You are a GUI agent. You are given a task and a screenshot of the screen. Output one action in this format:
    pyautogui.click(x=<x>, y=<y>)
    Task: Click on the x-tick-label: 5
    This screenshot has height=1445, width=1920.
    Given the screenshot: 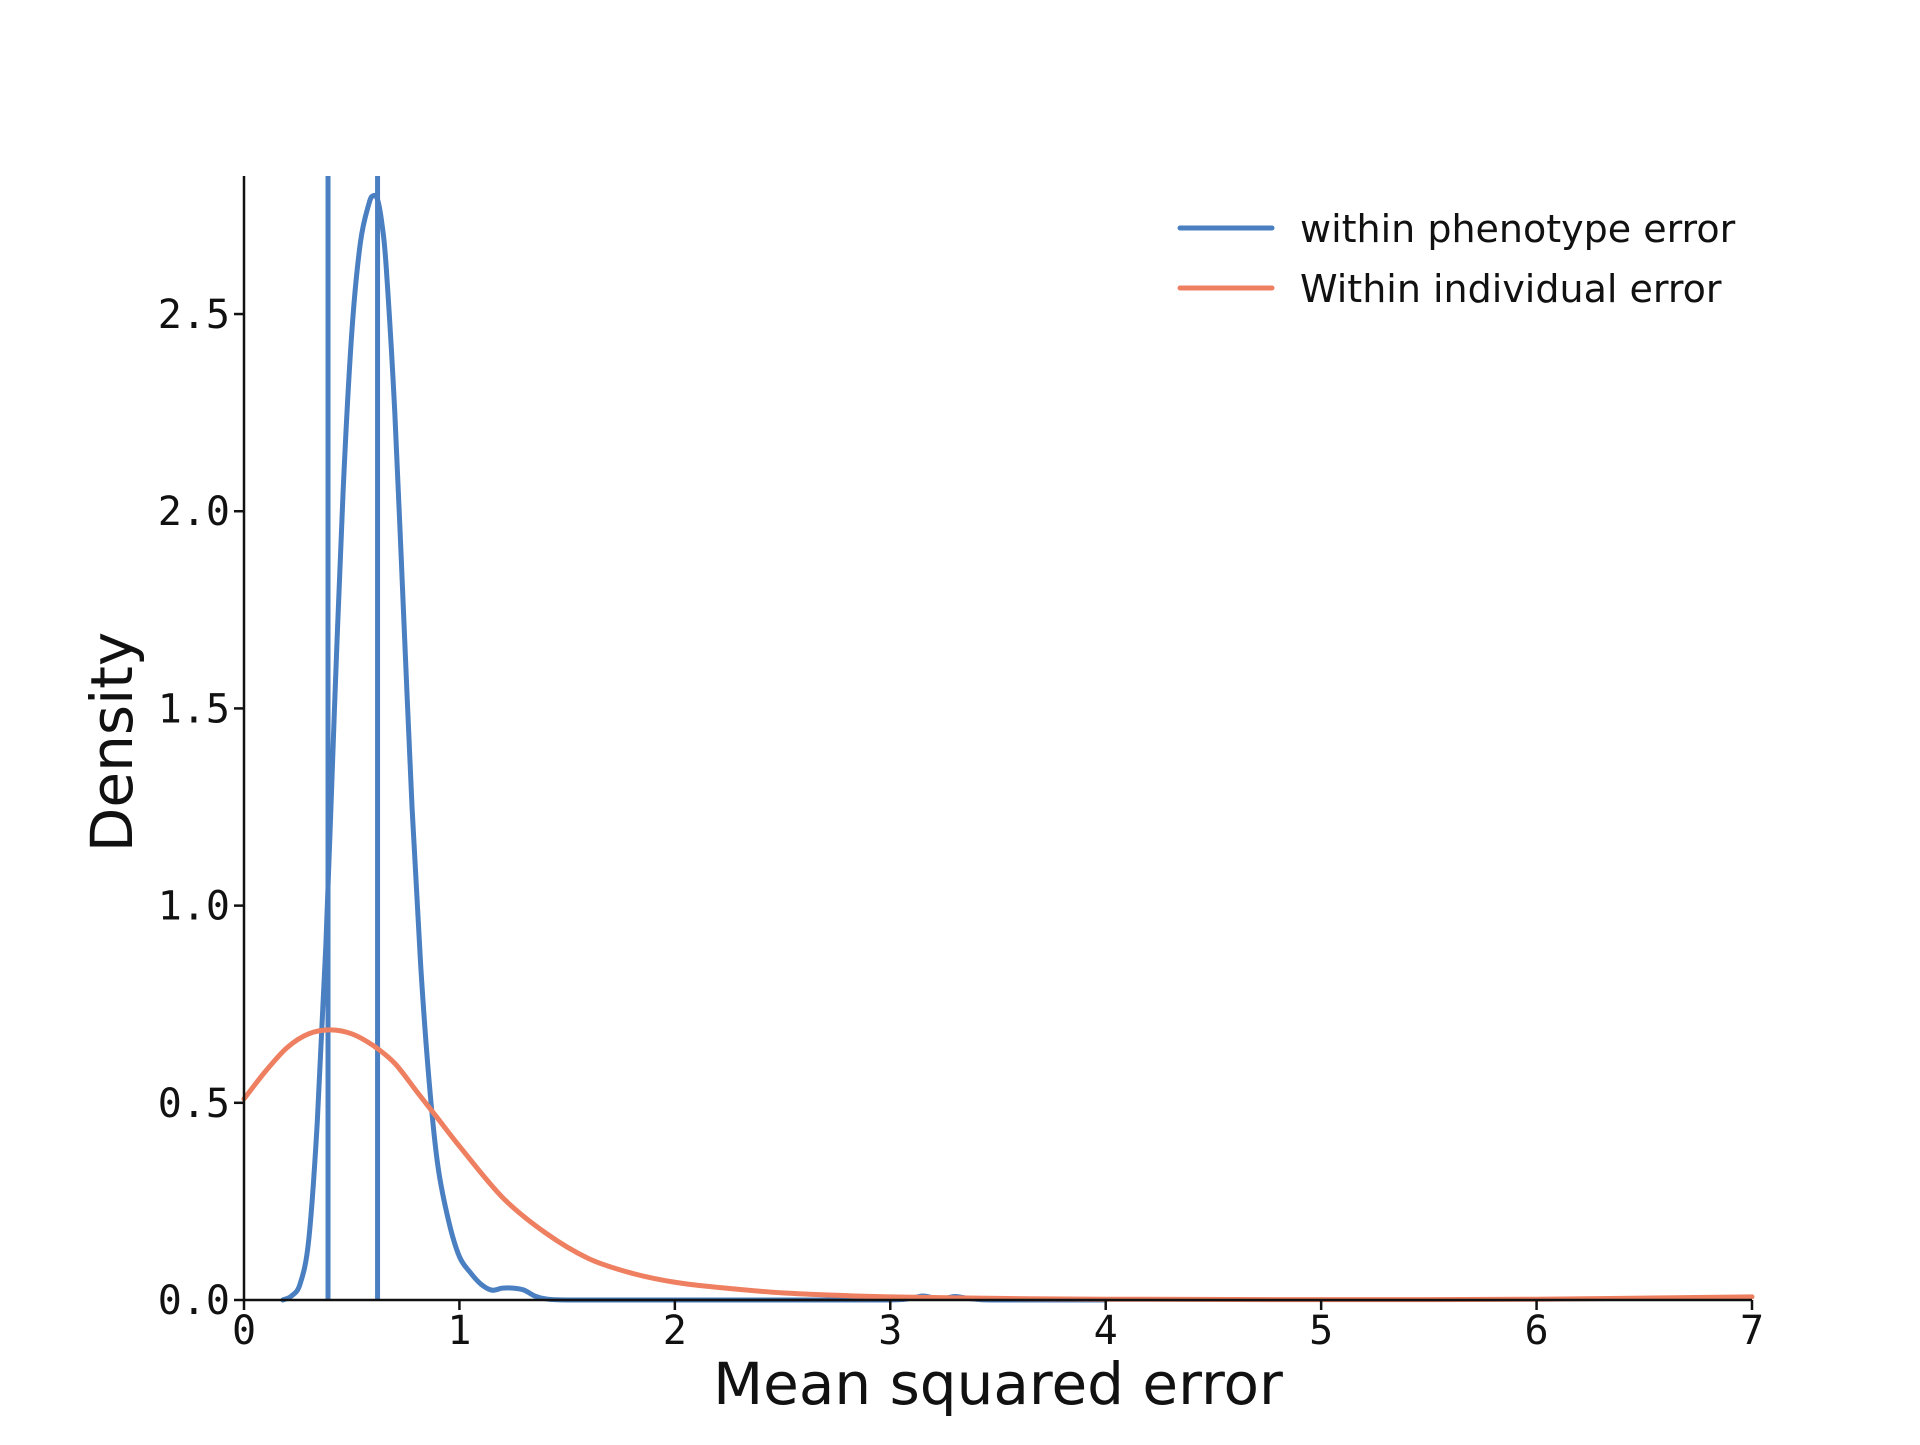 What is the action you would take?
    pyautogui.click(x=1321, y=1331)
    